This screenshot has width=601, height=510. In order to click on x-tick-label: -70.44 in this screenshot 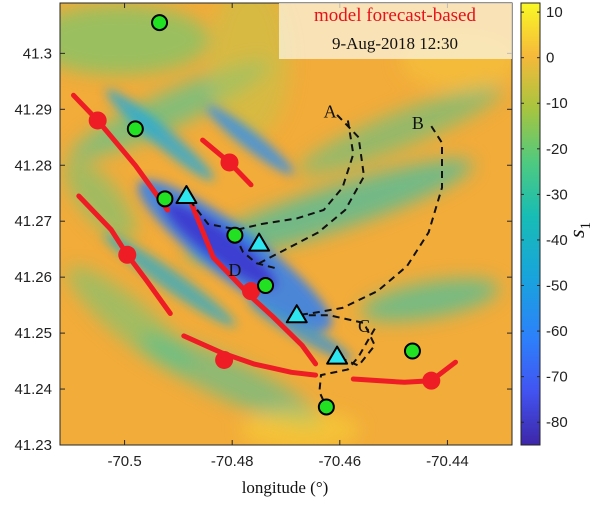, I will do `click(447, 461)`.